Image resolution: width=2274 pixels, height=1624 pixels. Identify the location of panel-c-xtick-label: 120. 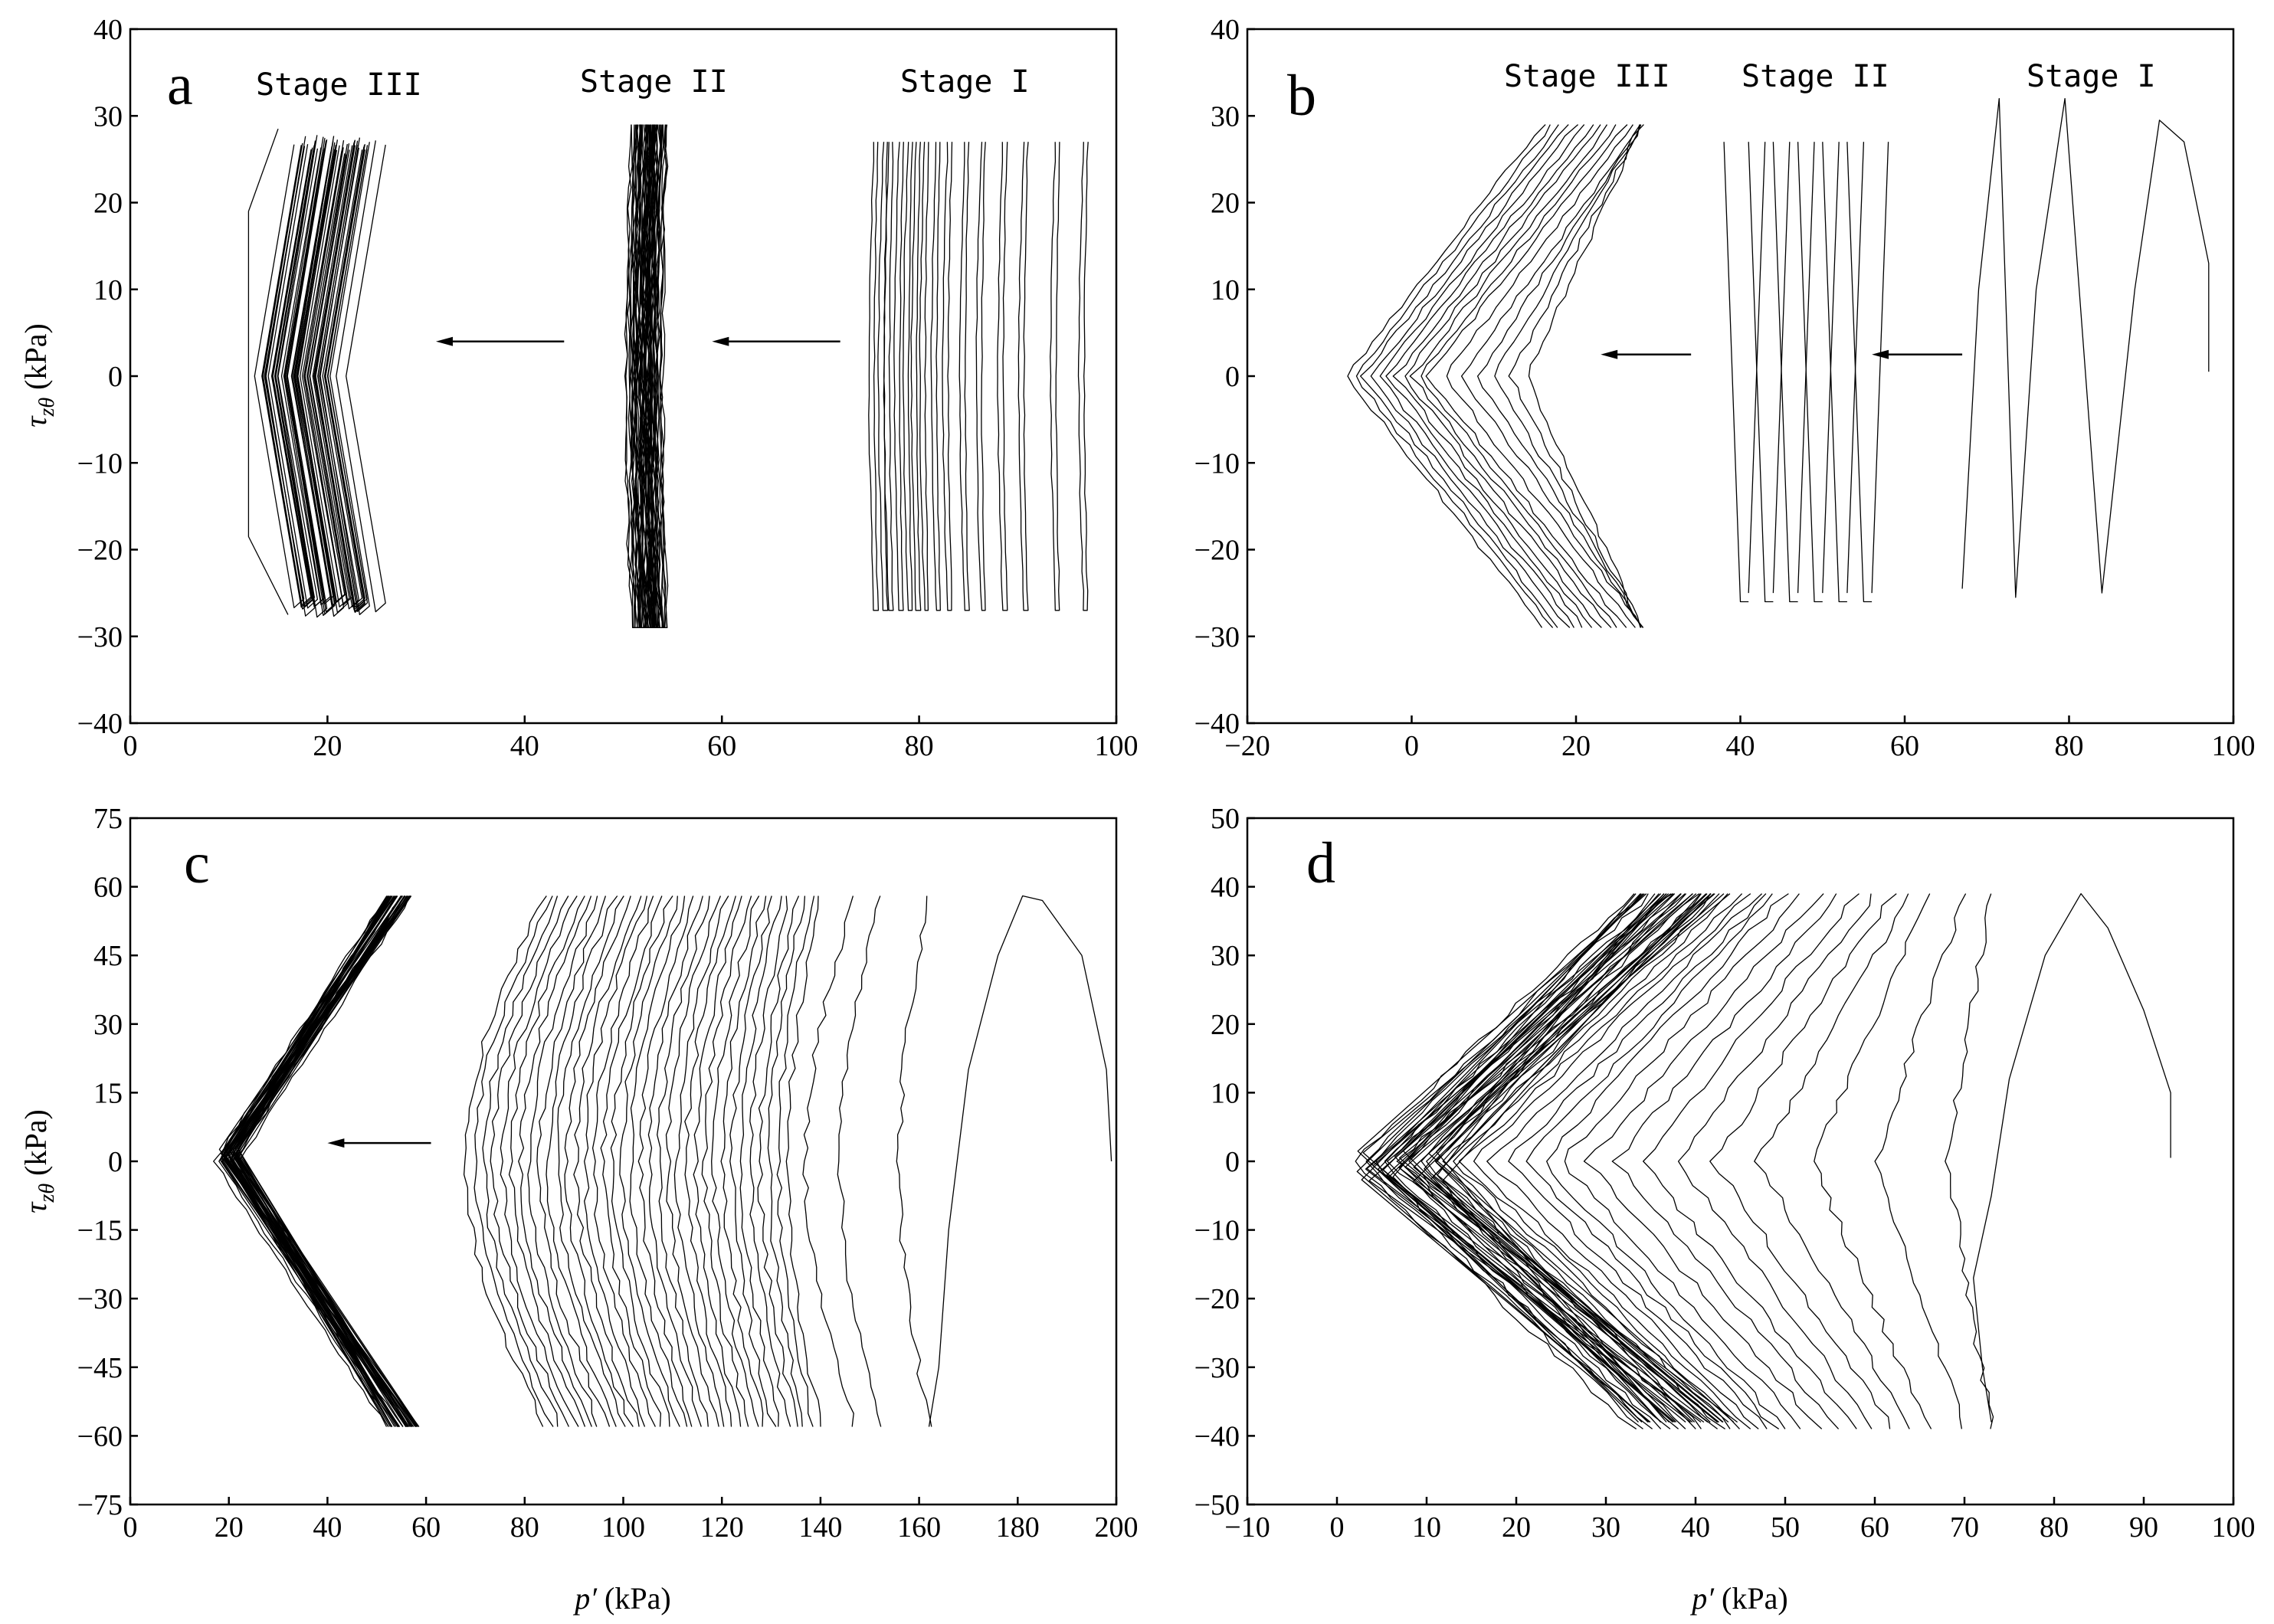
(722, 1528).